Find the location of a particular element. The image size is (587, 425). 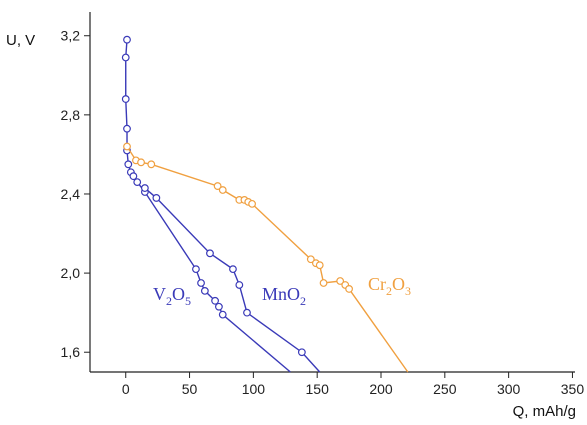

x-tick-label: 50 is located at coordinates (190, 389).